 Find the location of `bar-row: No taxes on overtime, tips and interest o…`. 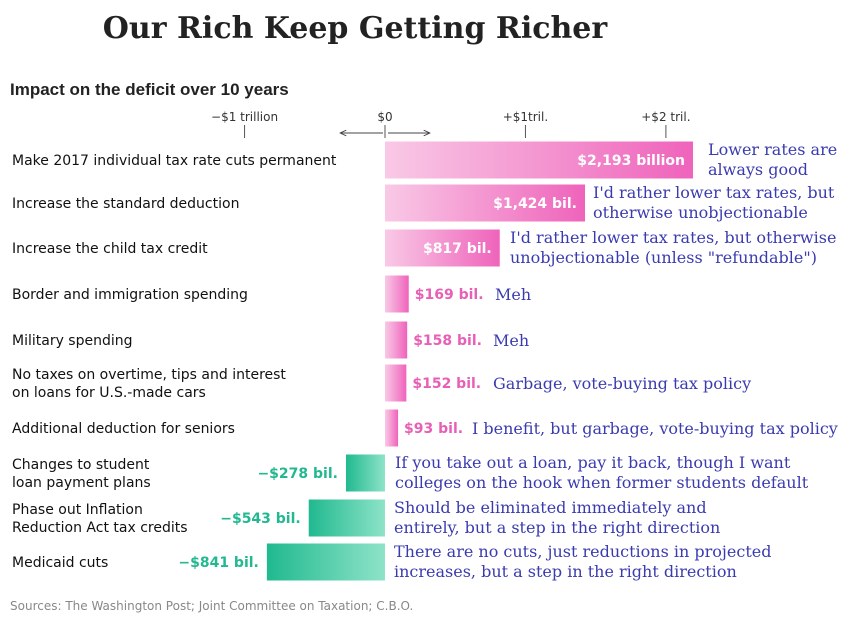

bar-row: No taxes on overtime, tips and interest o… is located at coordinates (381, 383).